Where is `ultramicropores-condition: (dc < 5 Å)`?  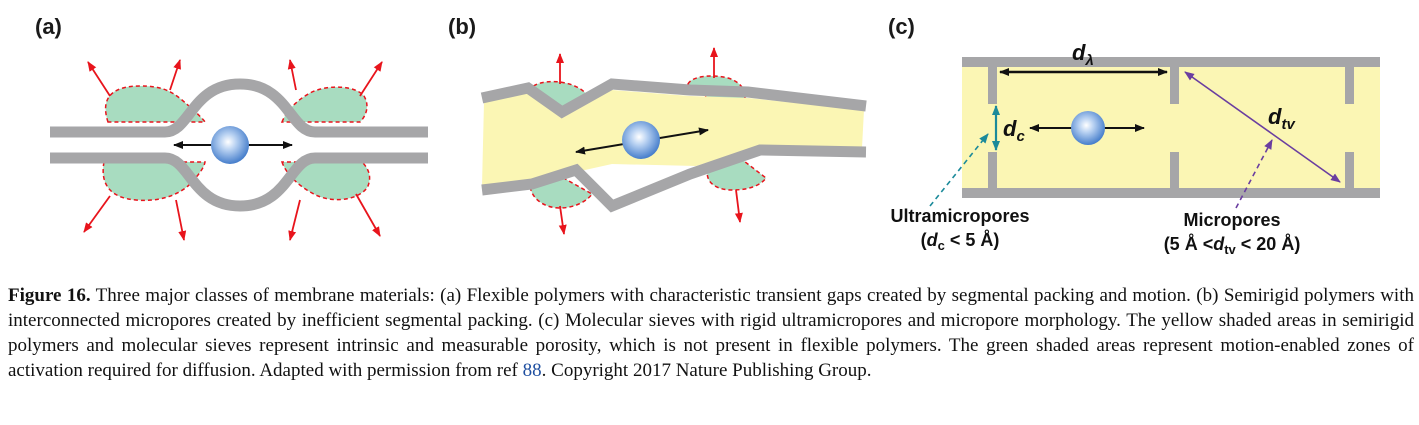 ultramicropores-condition: (dc < 5 Å) is located at coordinates (960, 241).